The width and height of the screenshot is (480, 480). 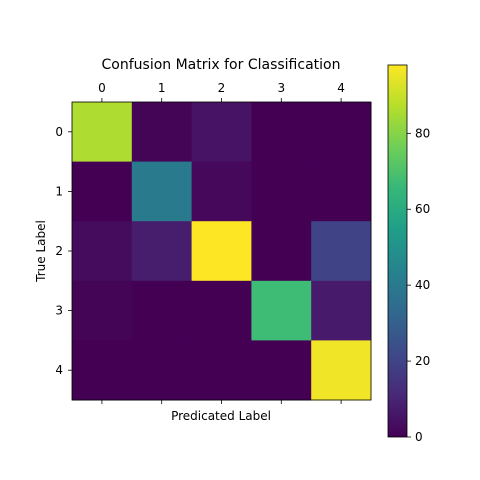 What do you see at coordinates (59, 132) in the screenshot?
I see `y-tick-label: 0` at bounding box center [59, 132].